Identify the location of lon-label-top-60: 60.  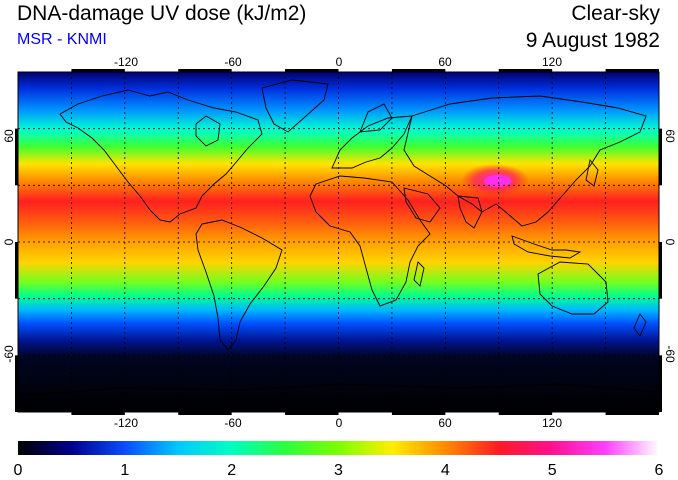
(445, 62).